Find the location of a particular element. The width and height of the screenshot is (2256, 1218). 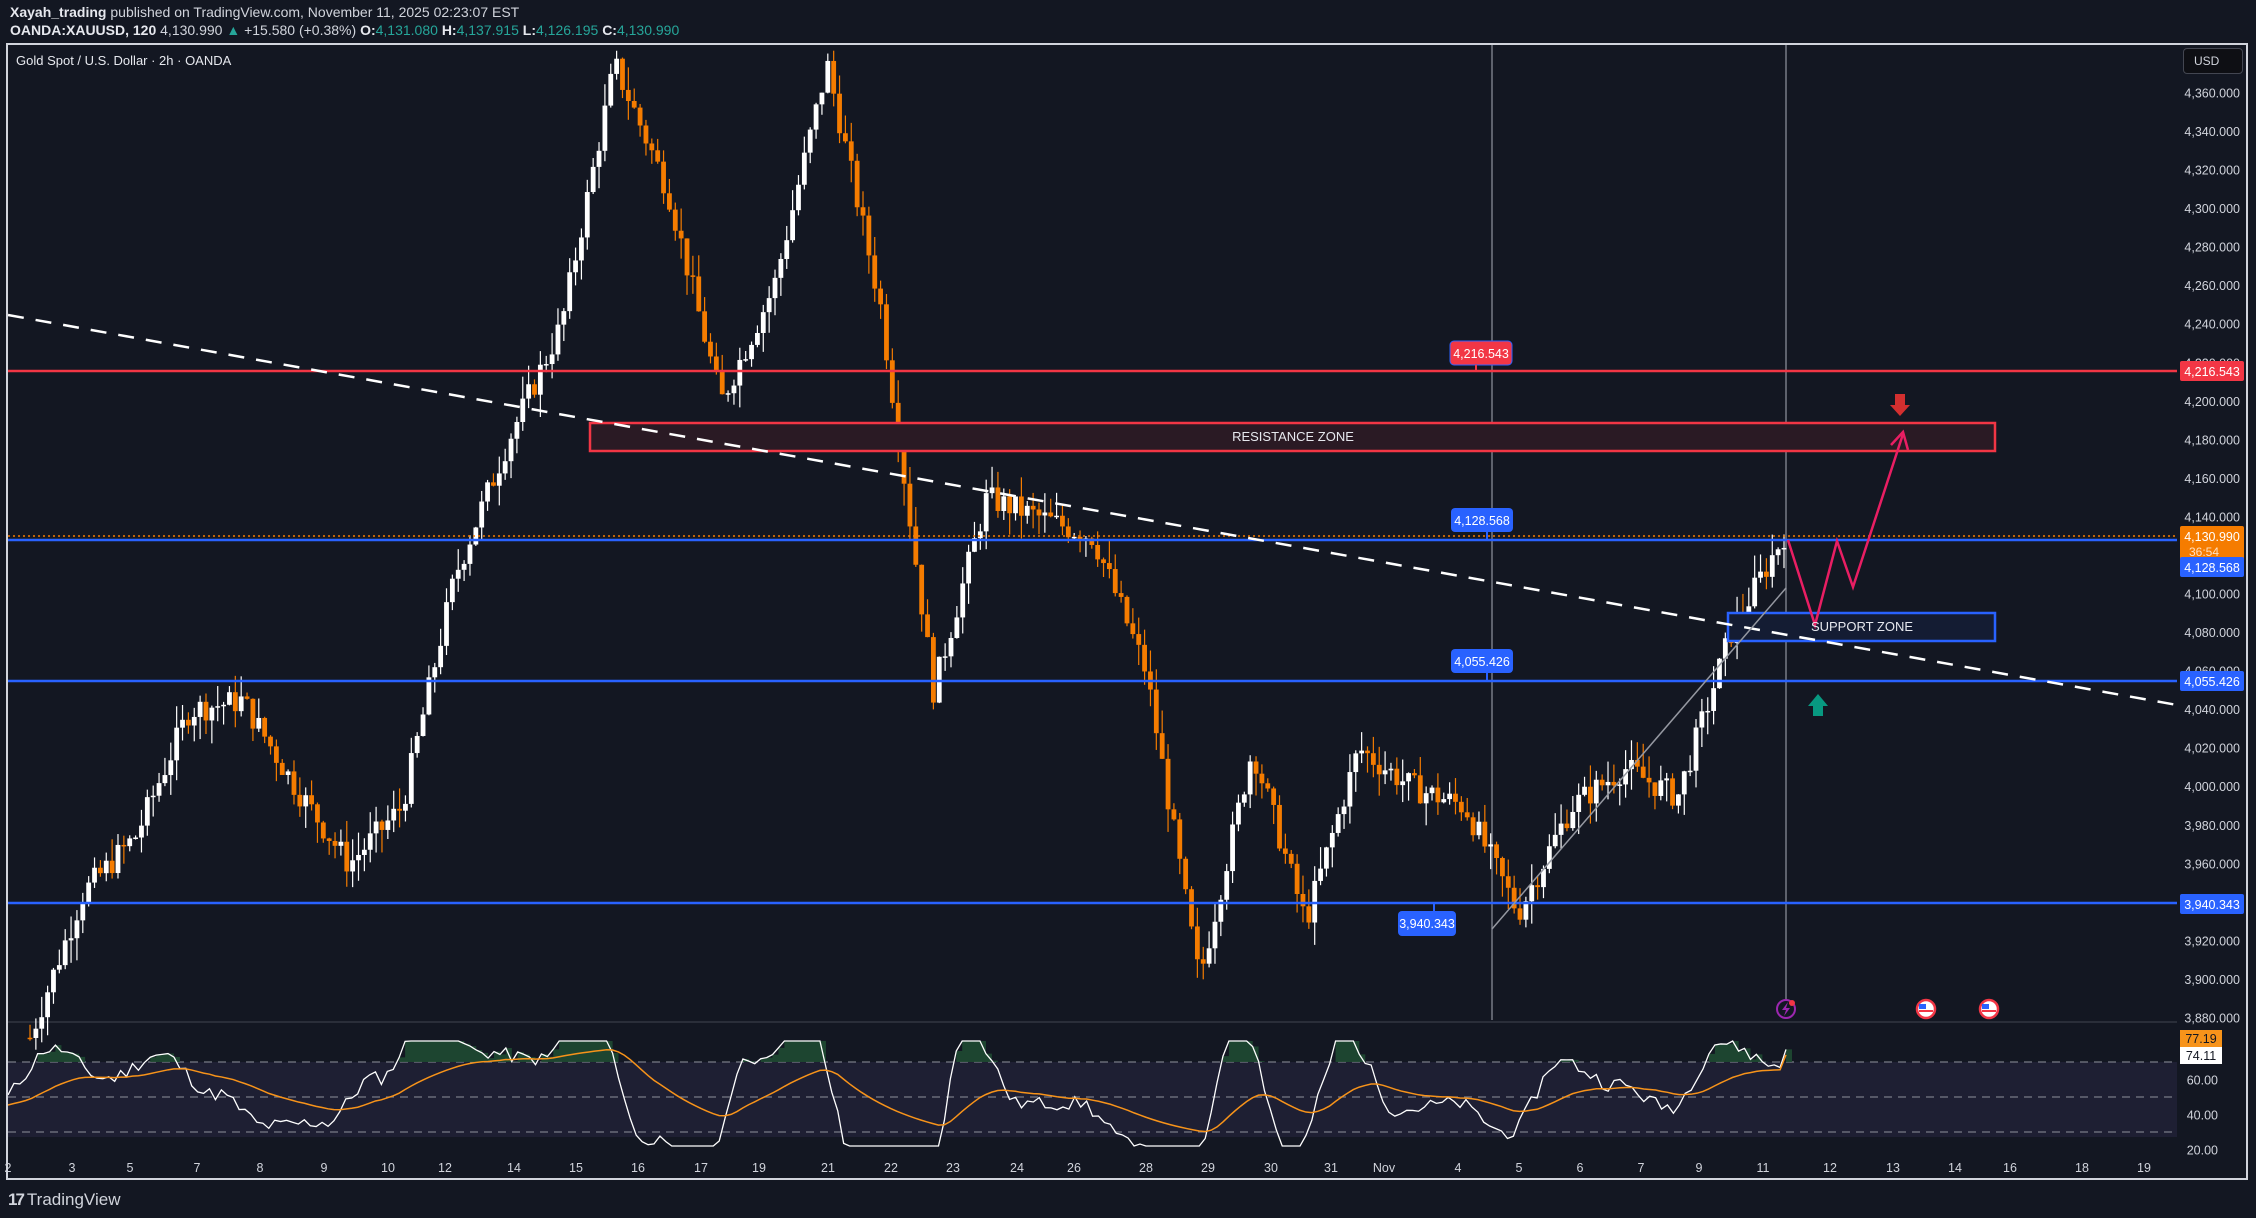

time-tick: 6 is located at coordinates (1580, 1168).